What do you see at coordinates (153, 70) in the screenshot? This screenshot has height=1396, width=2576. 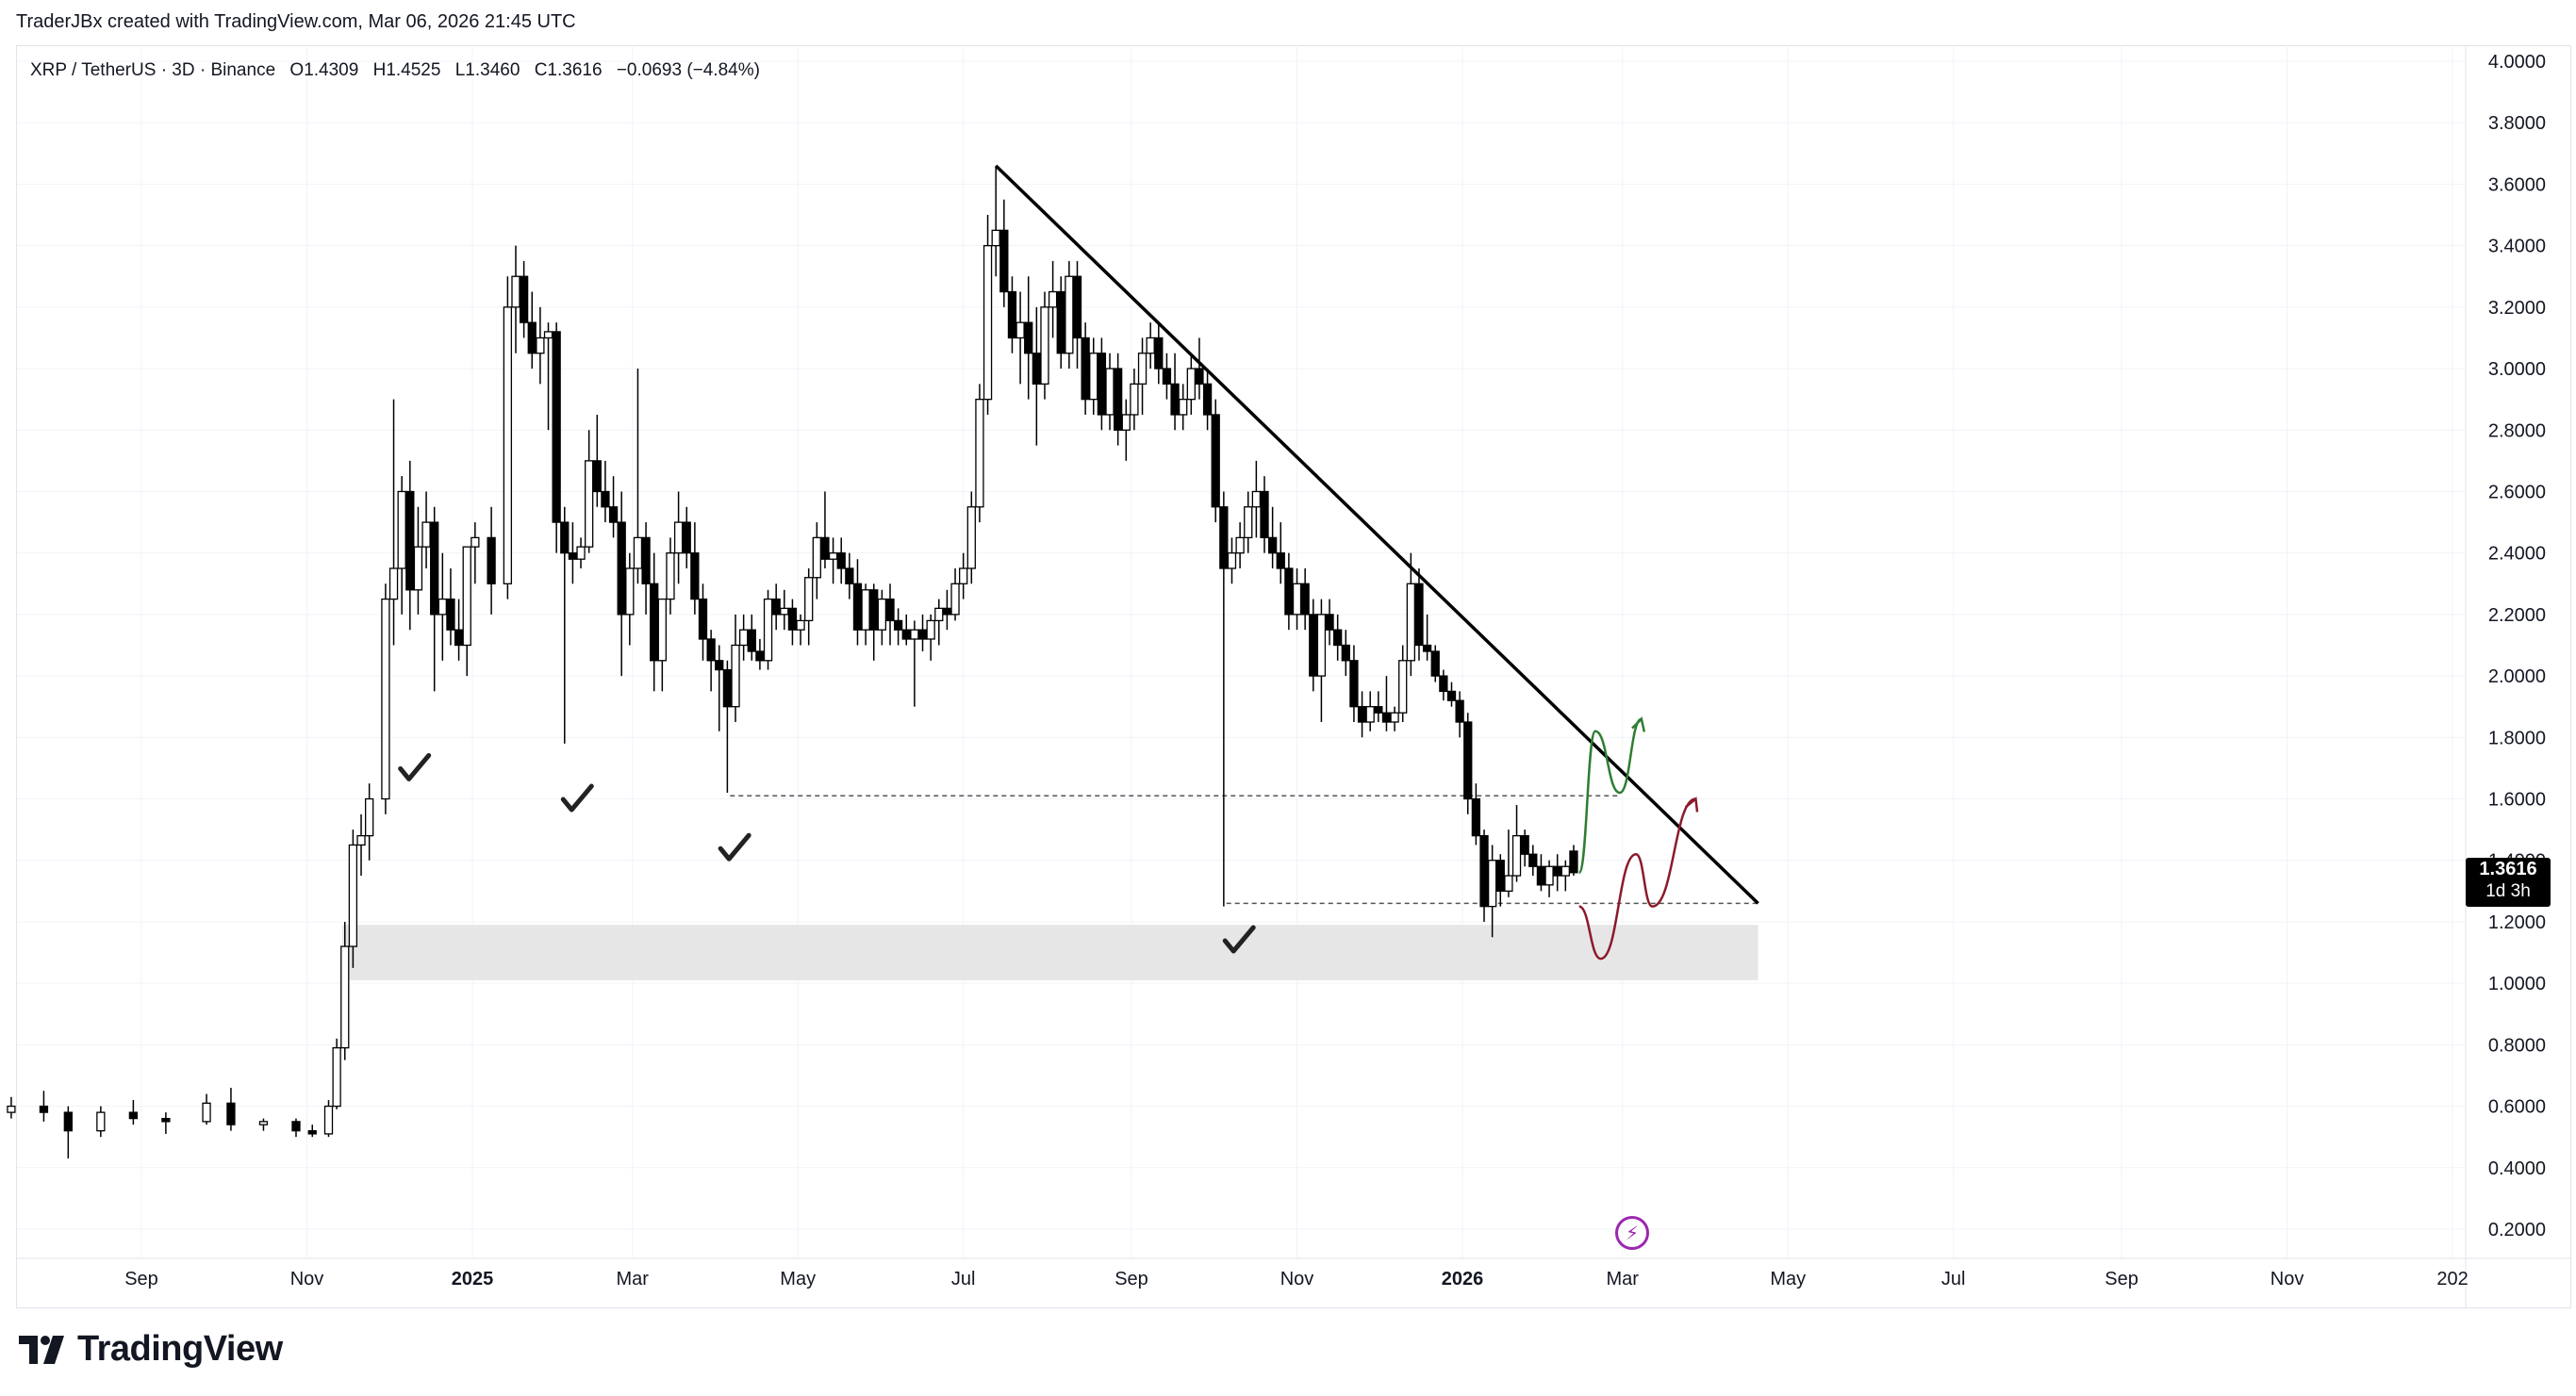 I see `symbol-name: XRP / TetherUS · 3D · Binance` at bounding box center [153, 70].